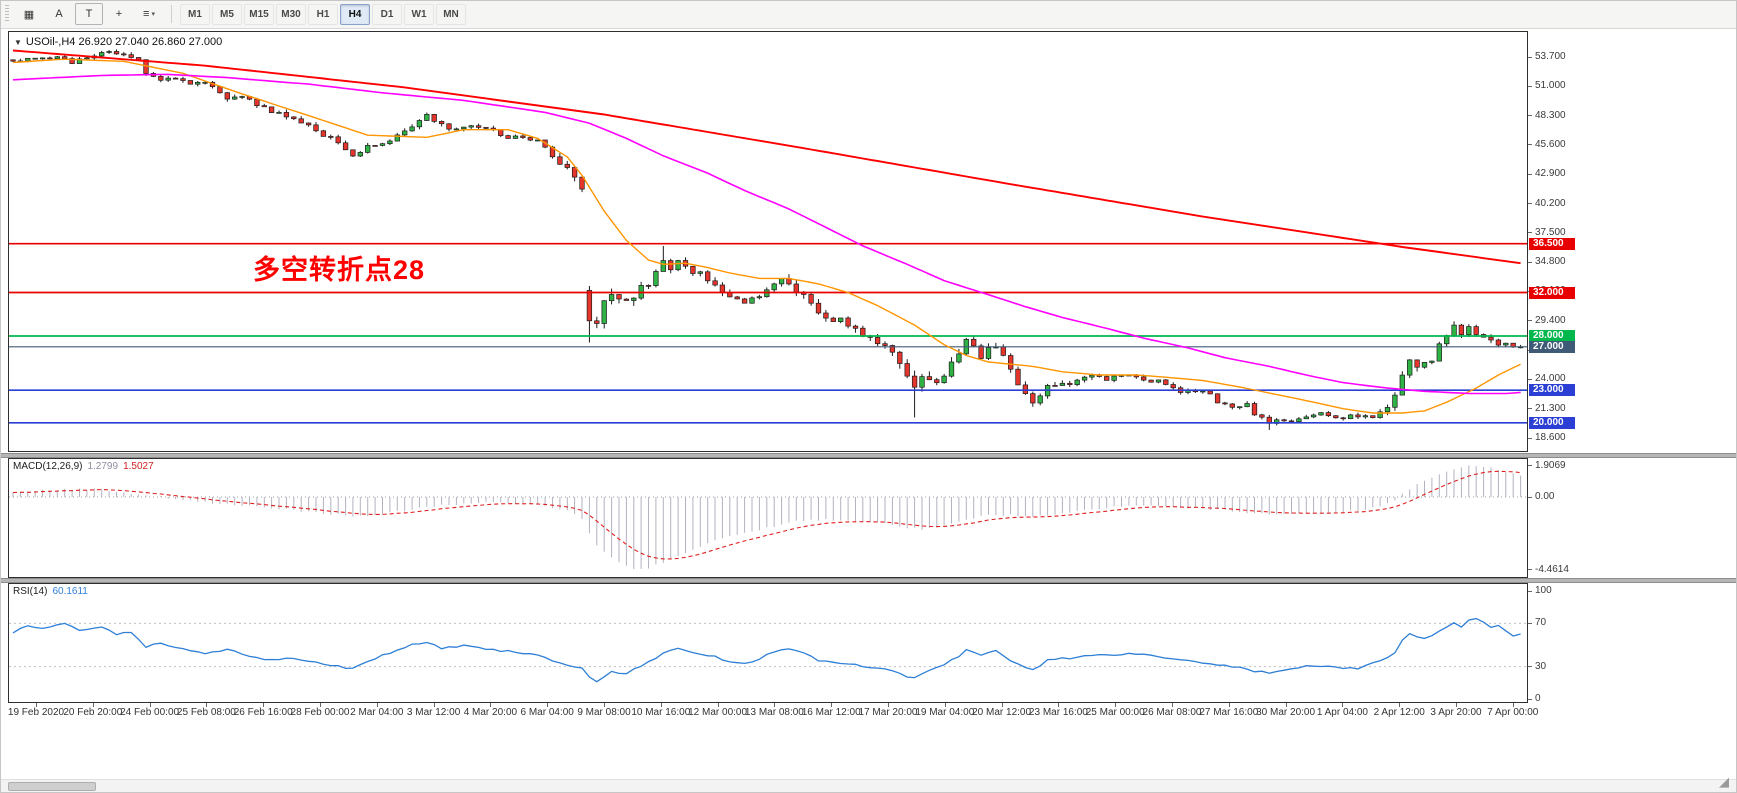  I want to click on collapse-icon: ▼, so click(18, 42).